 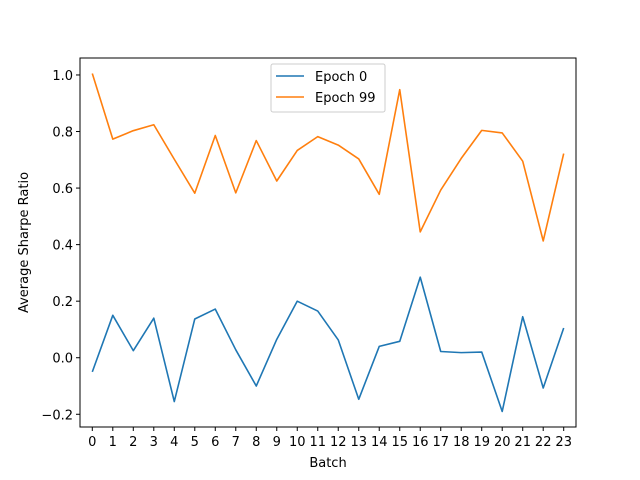 What do you see at coordinates (57, 415) in the screenshot?
I see `y-tick-label: −0.2` at bounding box center [57, 415].